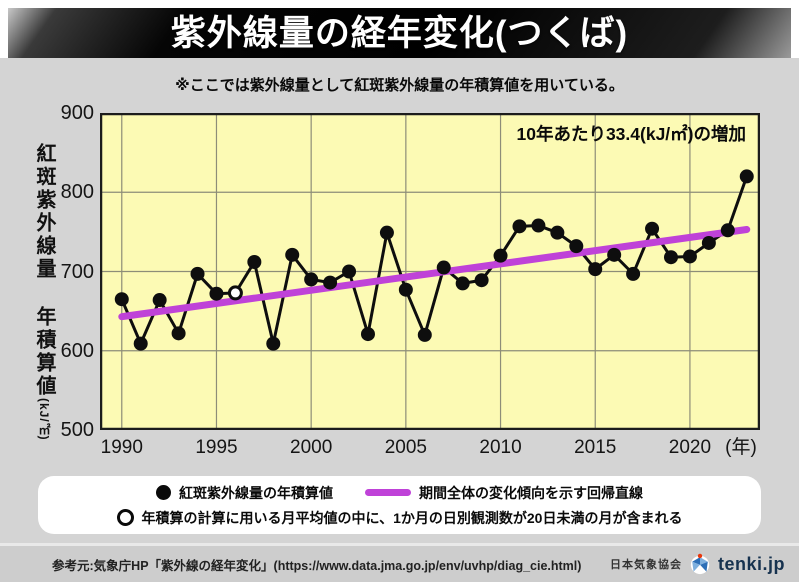  I want to click on x-tick-label: 2010, so click(500, 447).